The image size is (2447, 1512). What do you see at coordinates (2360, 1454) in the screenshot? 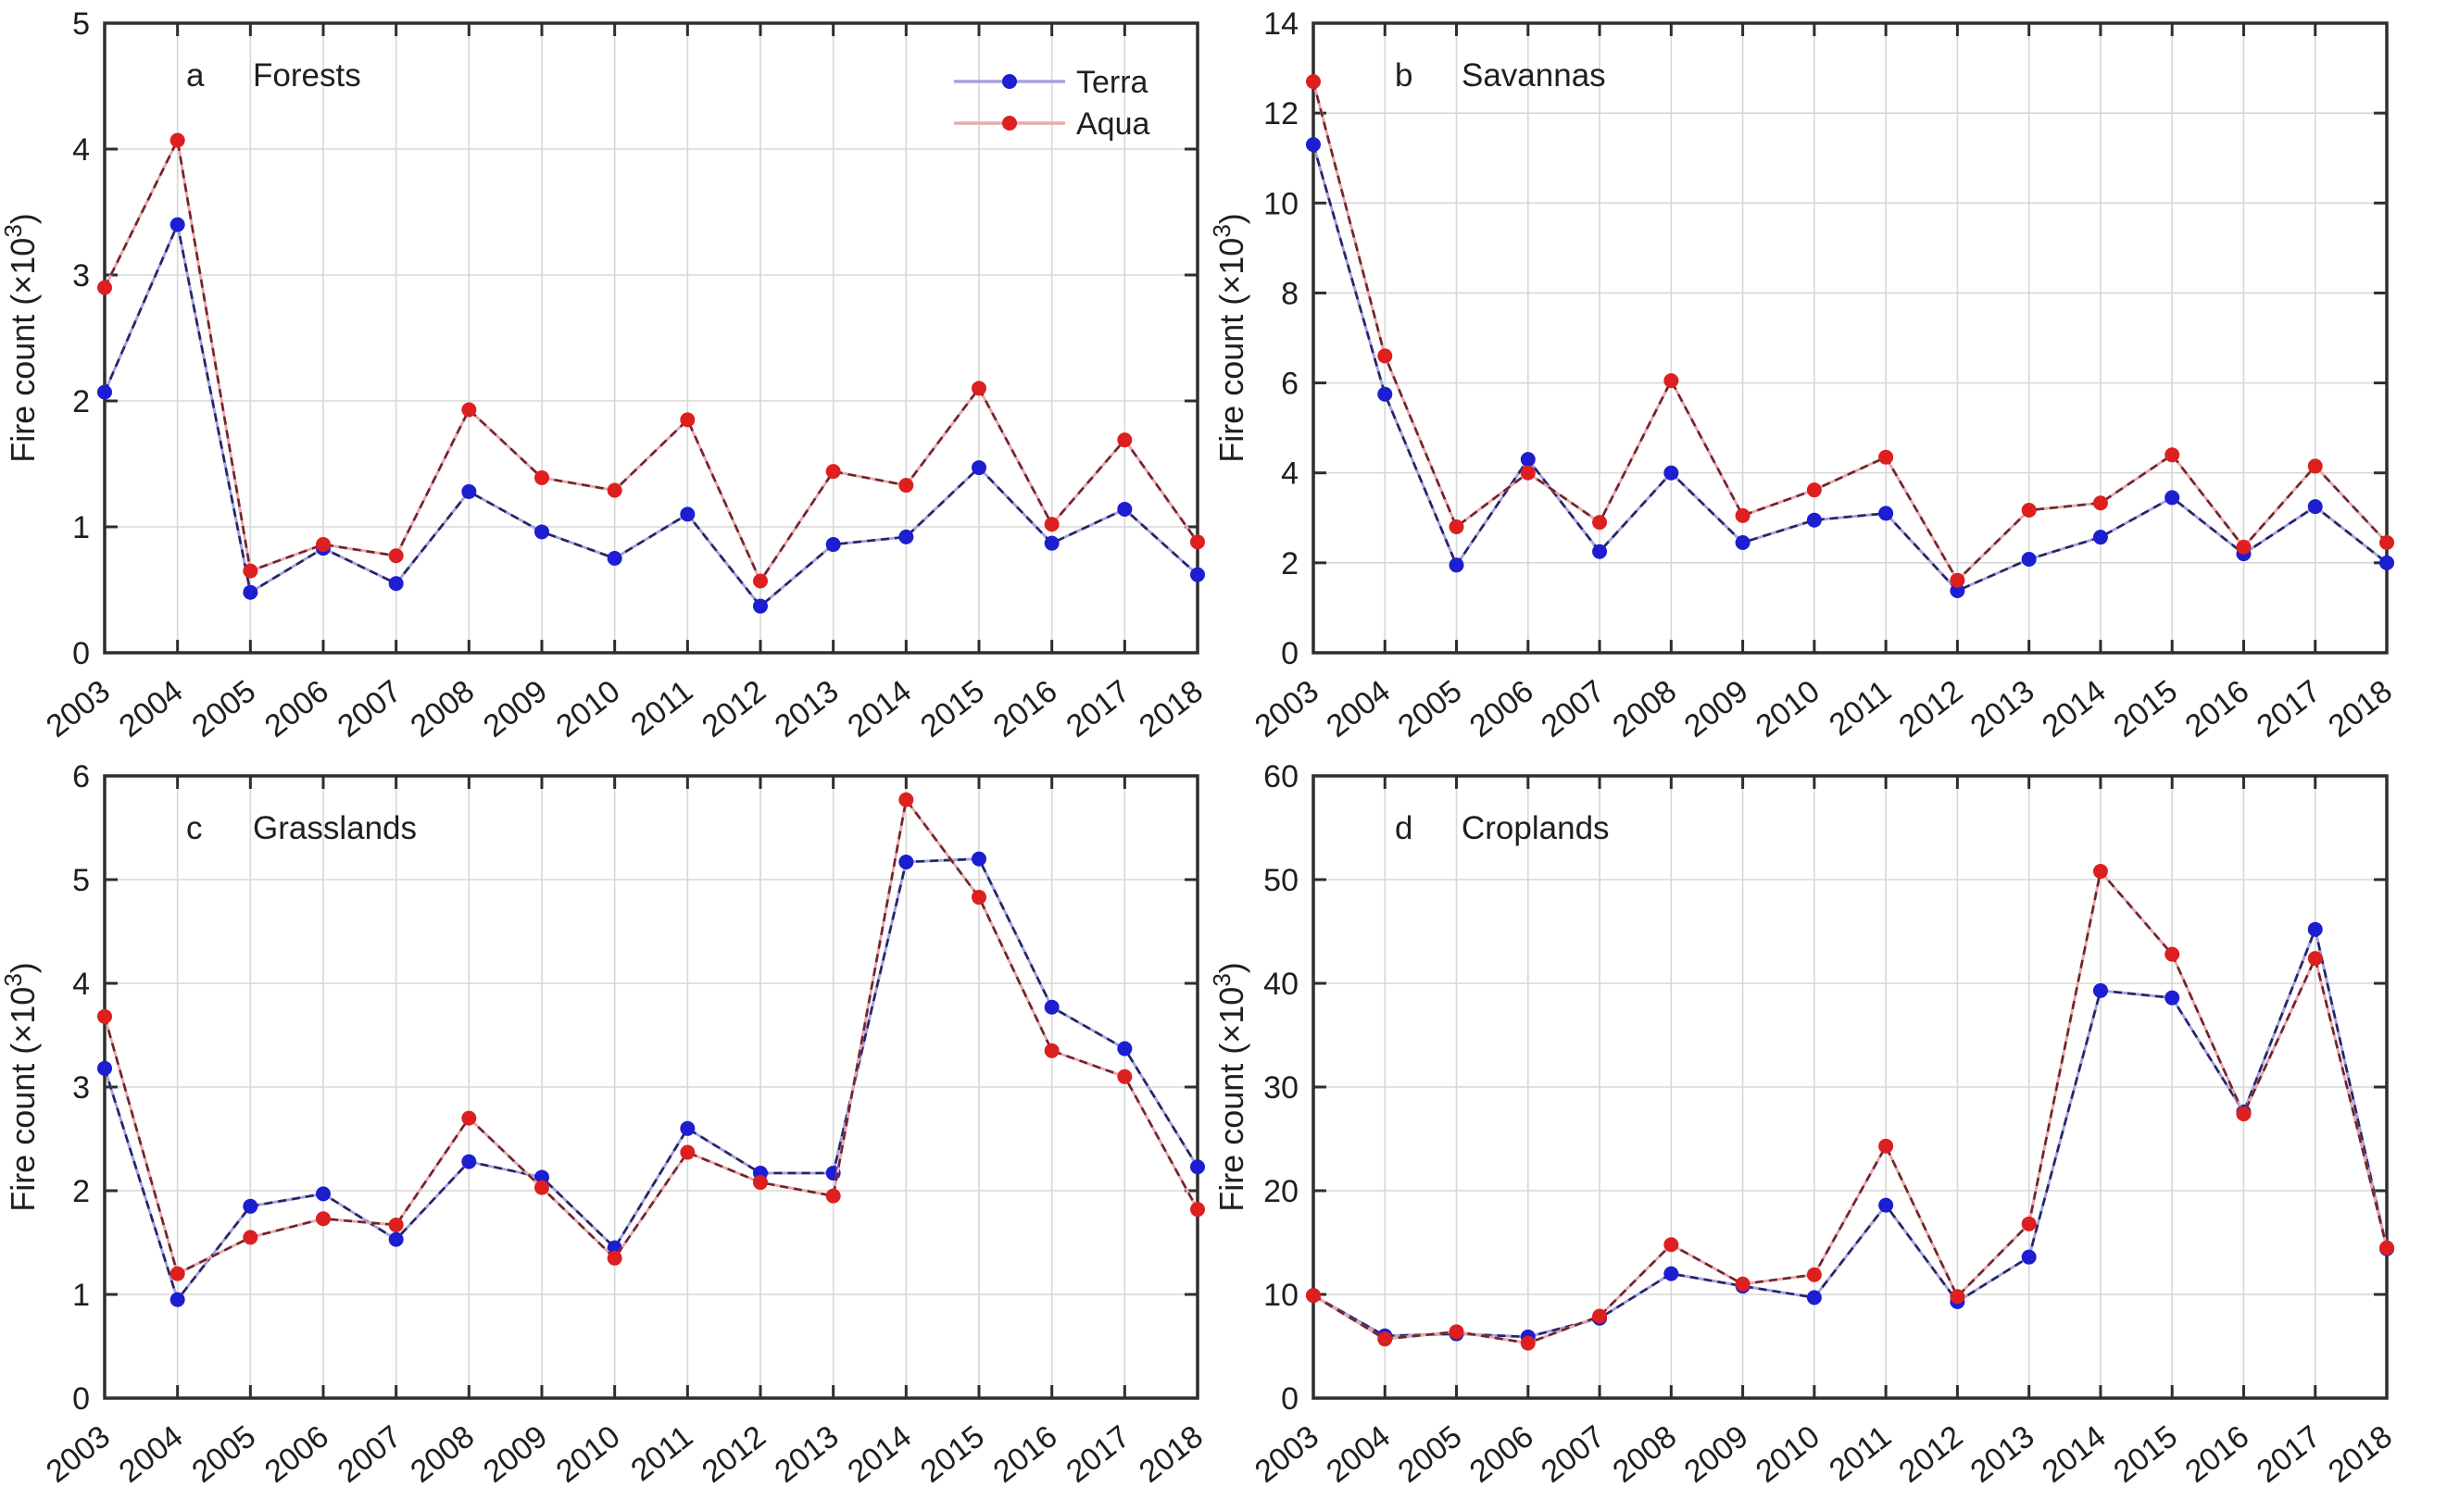
I see `x-tick-label: 2018` at bounding box center [2360, 1454].